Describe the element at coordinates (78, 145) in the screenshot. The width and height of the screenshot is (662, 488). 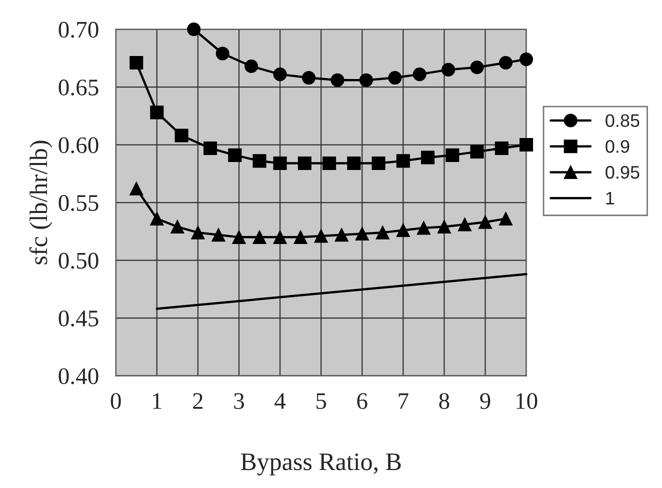
I see `y-tick-label: 0.60` at that location.